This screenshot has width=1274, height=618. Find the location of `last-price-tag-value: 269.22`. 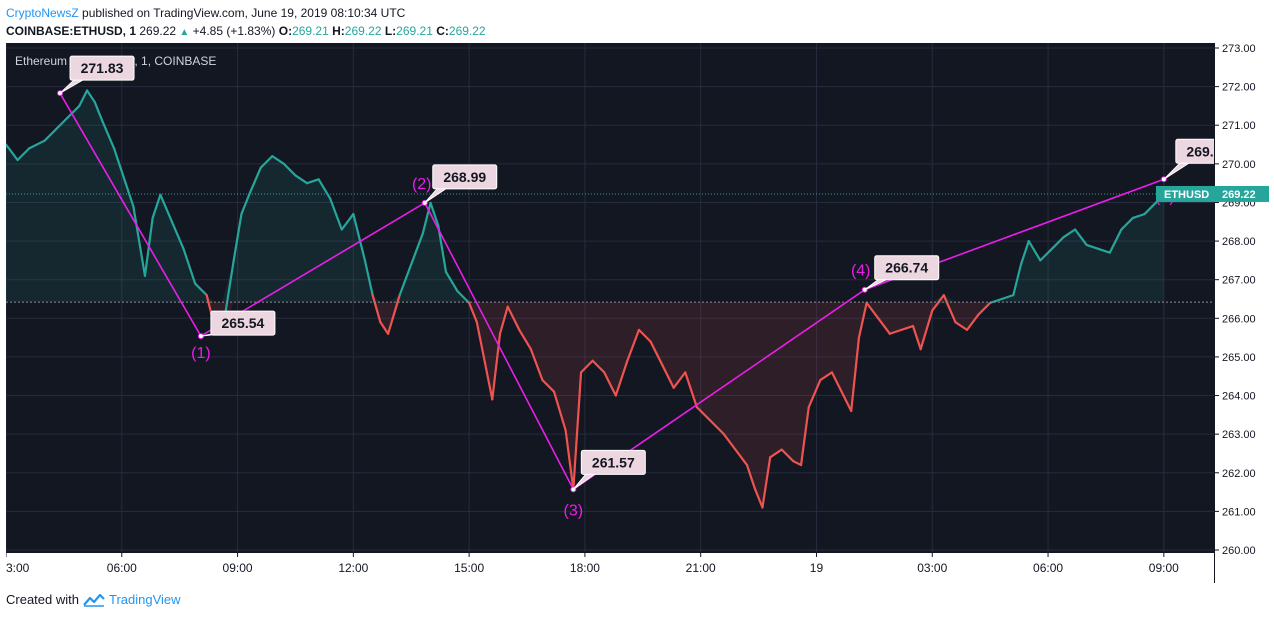

last-price-tag-value: 269.22 is located at coordinates (1239, 195).